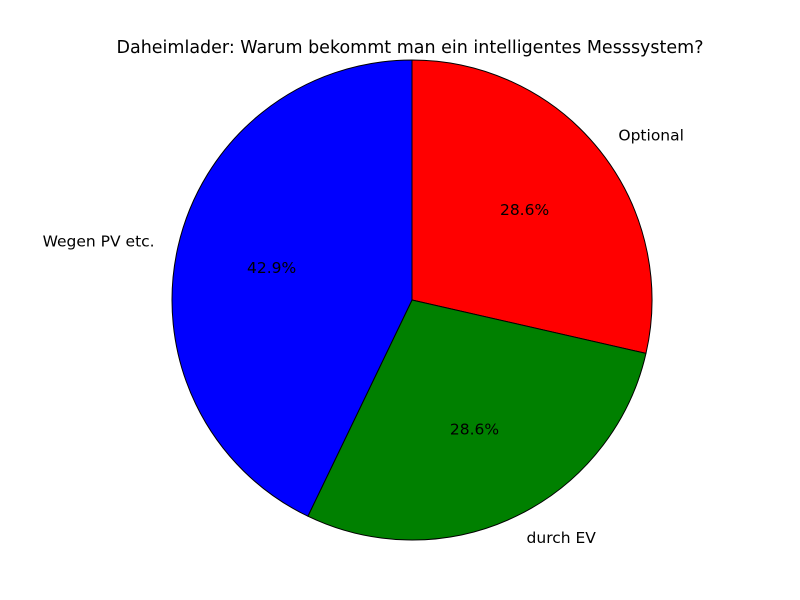 This screenshot has height=600, width=800. Describe the element at coordinates (271, 268) in the screenshot. I see `percent-label-wegen-pv-etc: 42.9%` at that location.